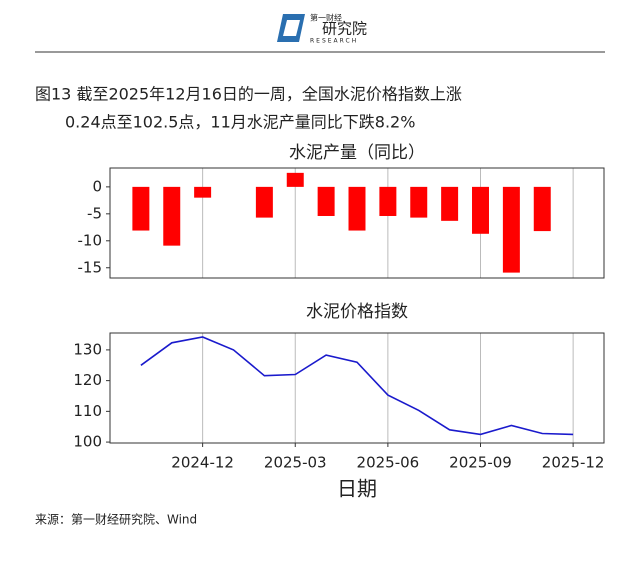 This screenshot has height=567, width=640. I want to click on logo: 第一财经 研究院 RESEARCH, so click(322, 29).